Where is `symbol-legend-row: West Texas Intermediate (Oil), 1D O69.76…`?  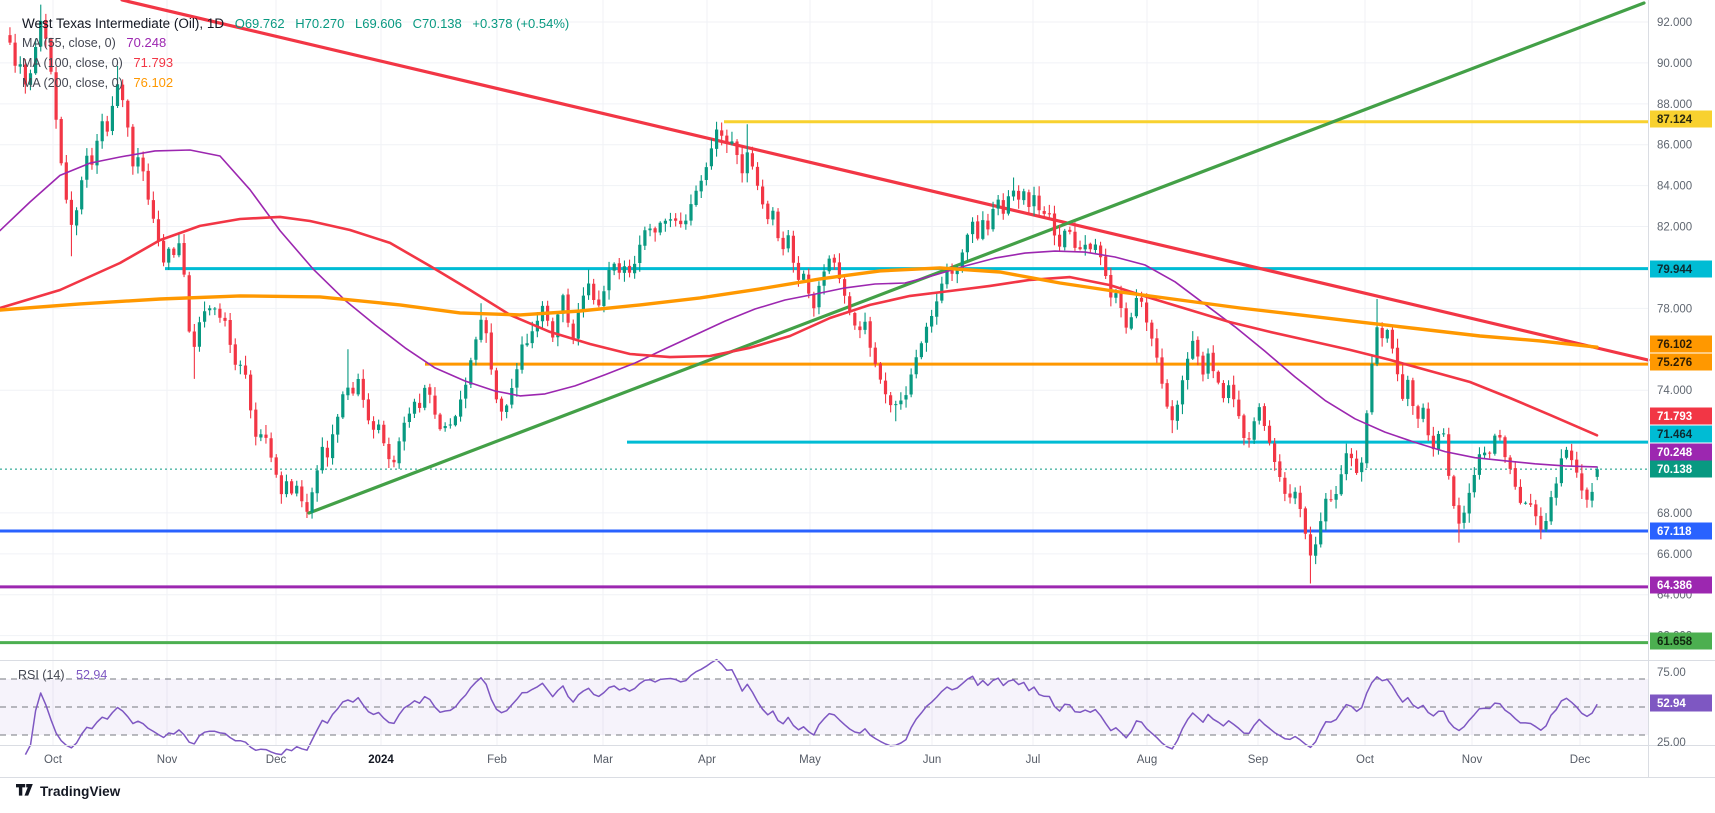 symbol-legend-row: West Texas Intermediate (Oil), 1D O69.76… is located at coordinates (295, 23).